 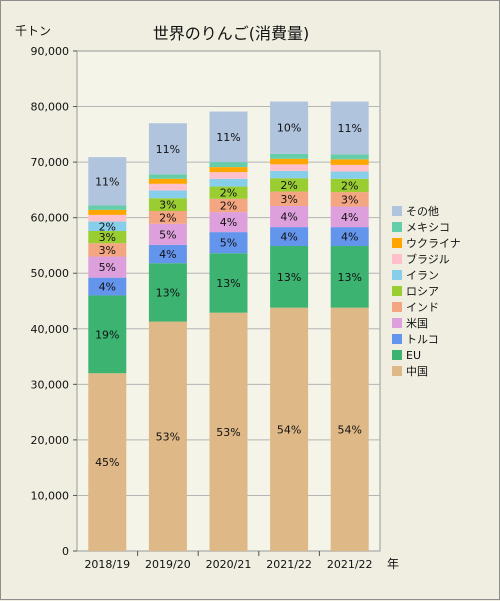 What do you see at coordinates (422, 275) in the screenshot?
I see `legend-label: イラン` at bounding box center [422, 275].